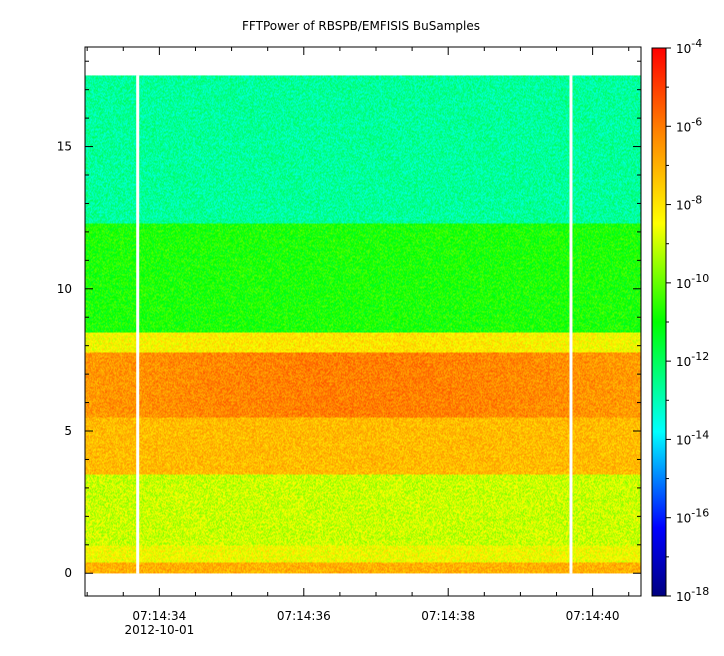 Image resolution: width=724 pixels, height=656 pixels. I want to click on colorbar-tick-label: 10⁻¹⁴, so click(692, 437).